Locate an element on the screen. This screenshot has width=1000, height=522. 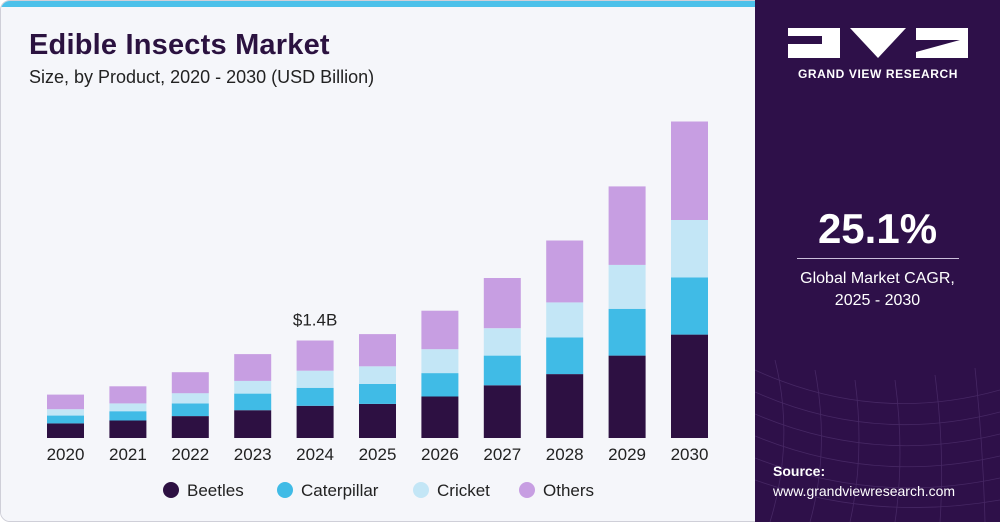
legend-swatch-cricket is located at coordinates (421, 490).